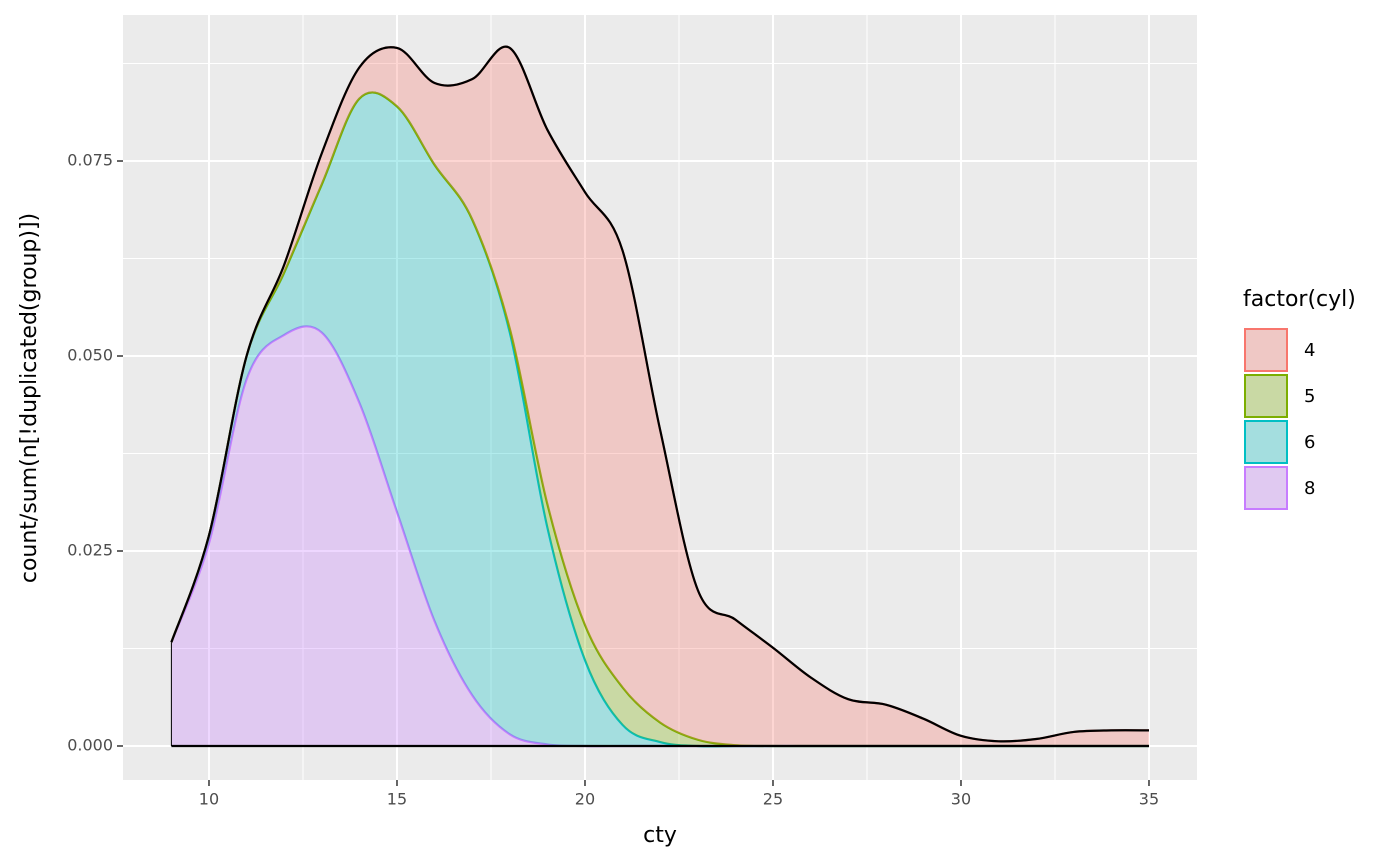 Image resolution: width=1400 pixels, height=866 pixels. Describe the element at coordinates (90, 744) in the screenshot. I see `y-tick-label: 0.000` at that location.